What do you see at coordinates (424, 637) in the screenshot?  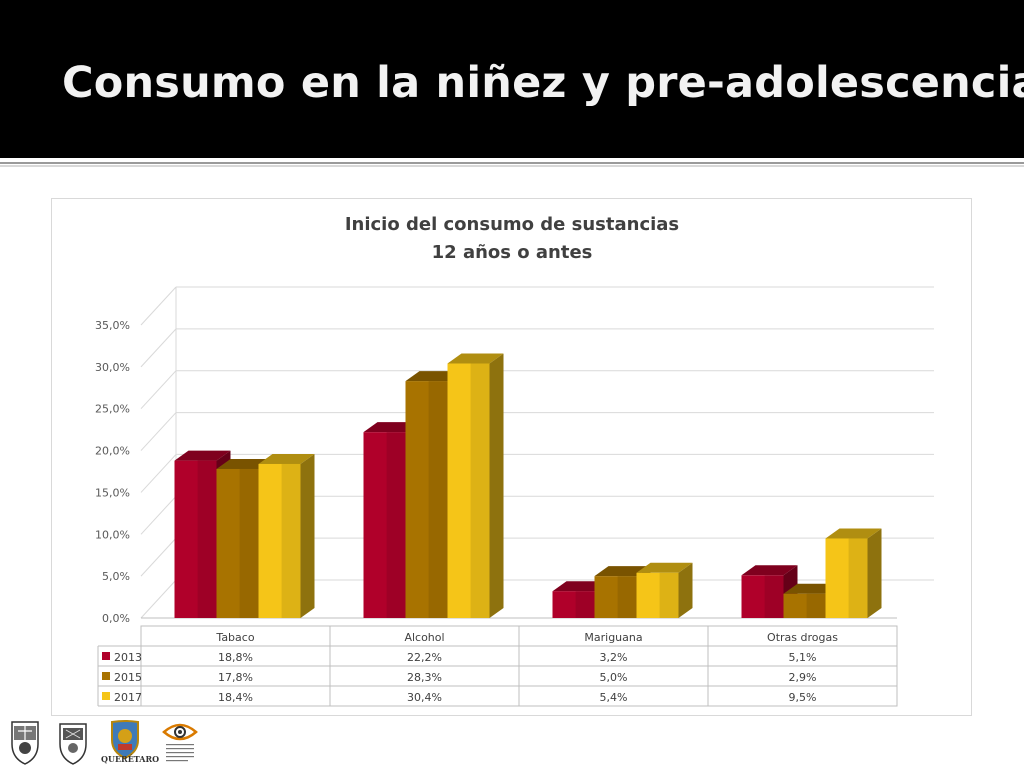 I see `x-tick-label: Alcohol` at bounding box center [424, 637].